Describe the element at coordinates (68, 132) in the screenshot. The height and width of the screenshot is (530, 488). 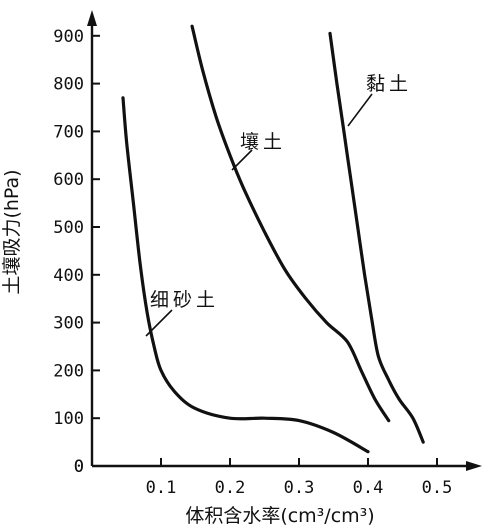
I see `y-tick-label: 700` at that location.